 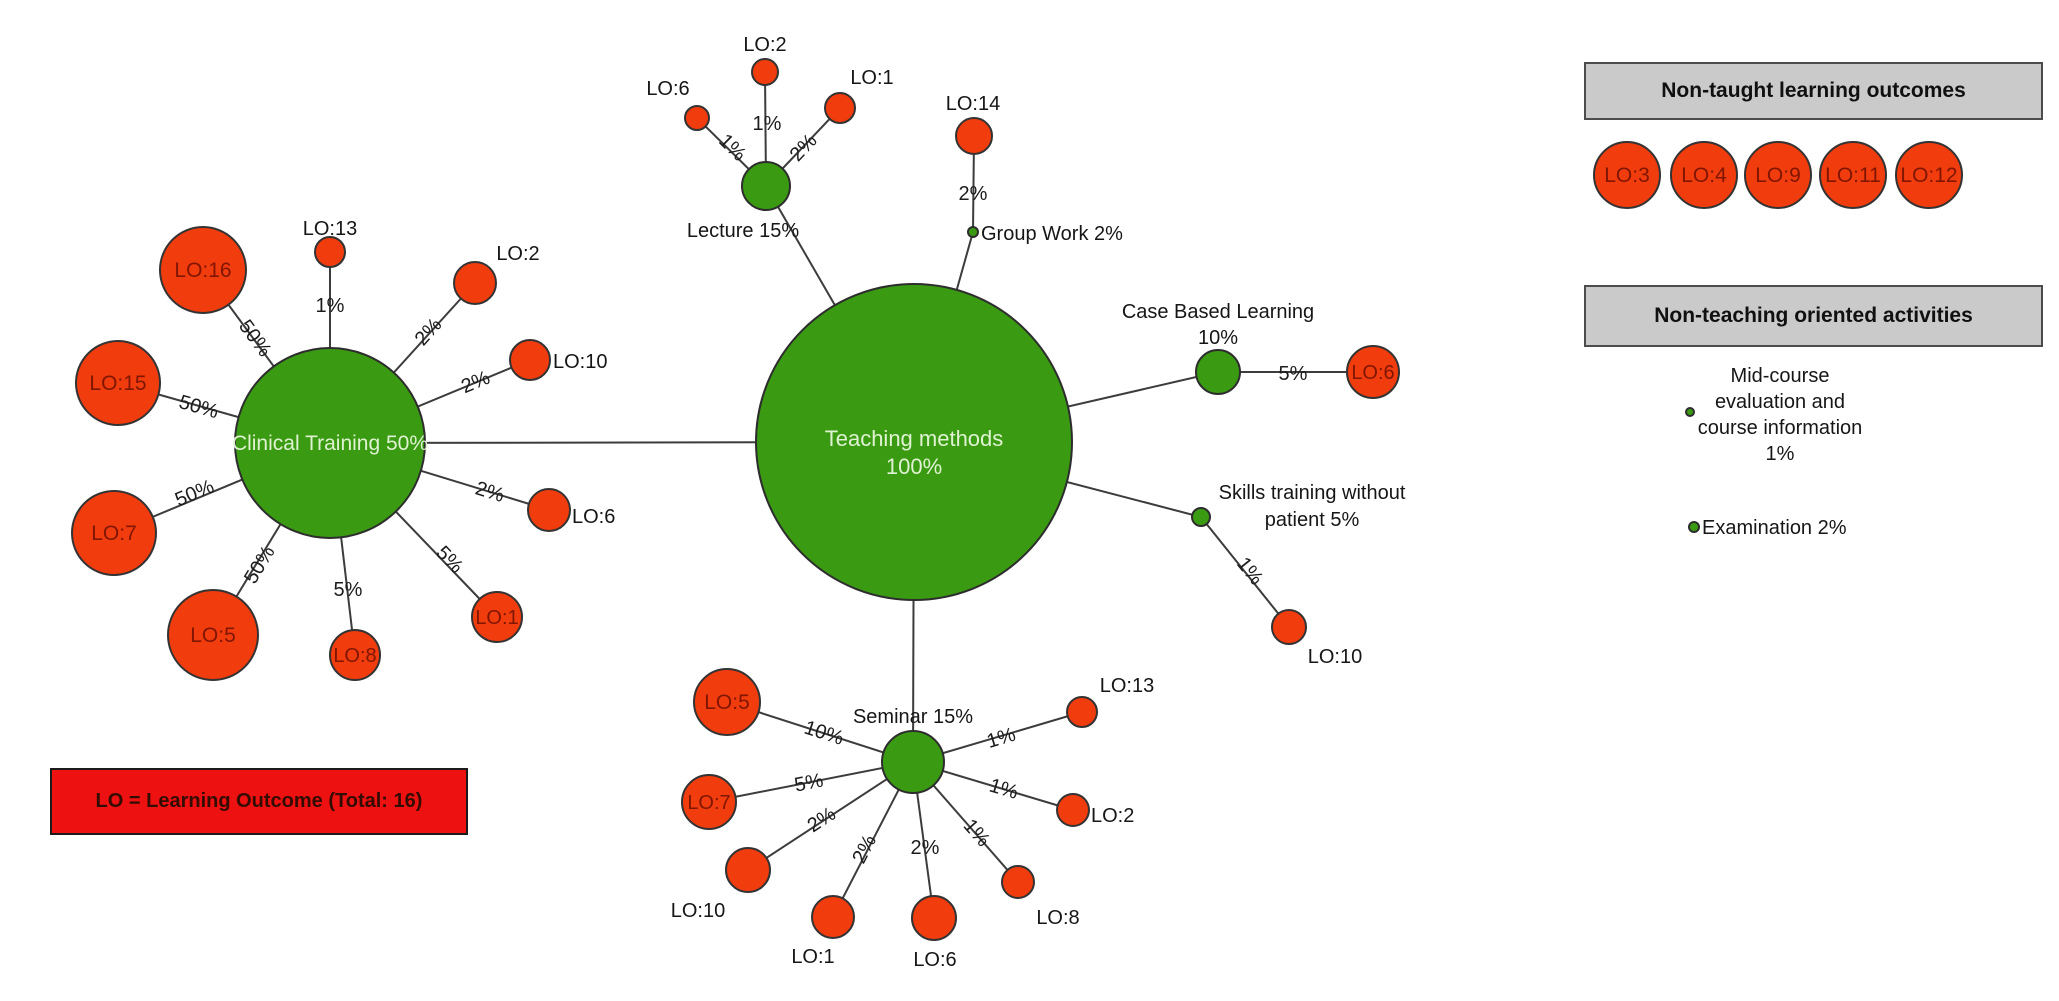 I want to click on node-lecture, so click(x=766, y=186).